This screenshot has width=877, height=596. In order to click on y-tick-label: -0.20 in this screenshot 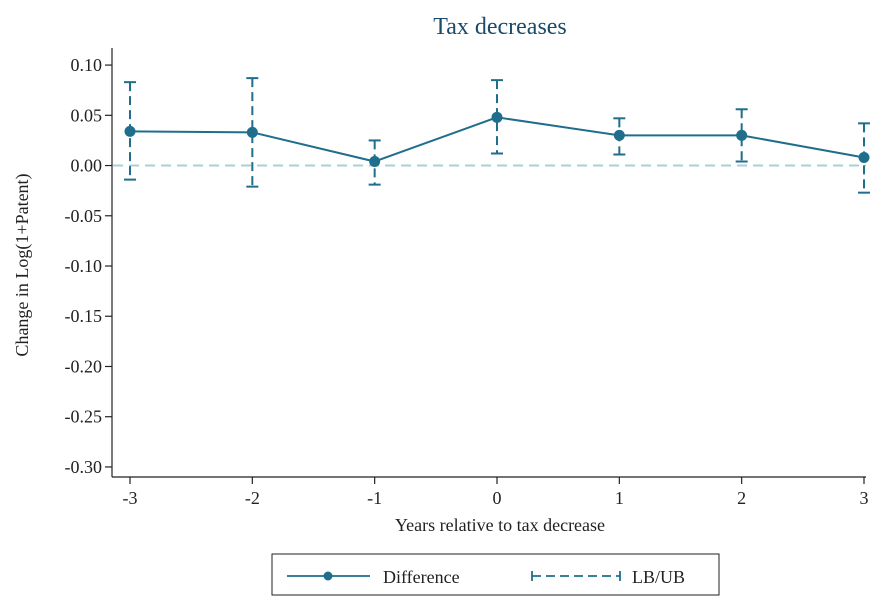, I will do `click(84, 366)`.